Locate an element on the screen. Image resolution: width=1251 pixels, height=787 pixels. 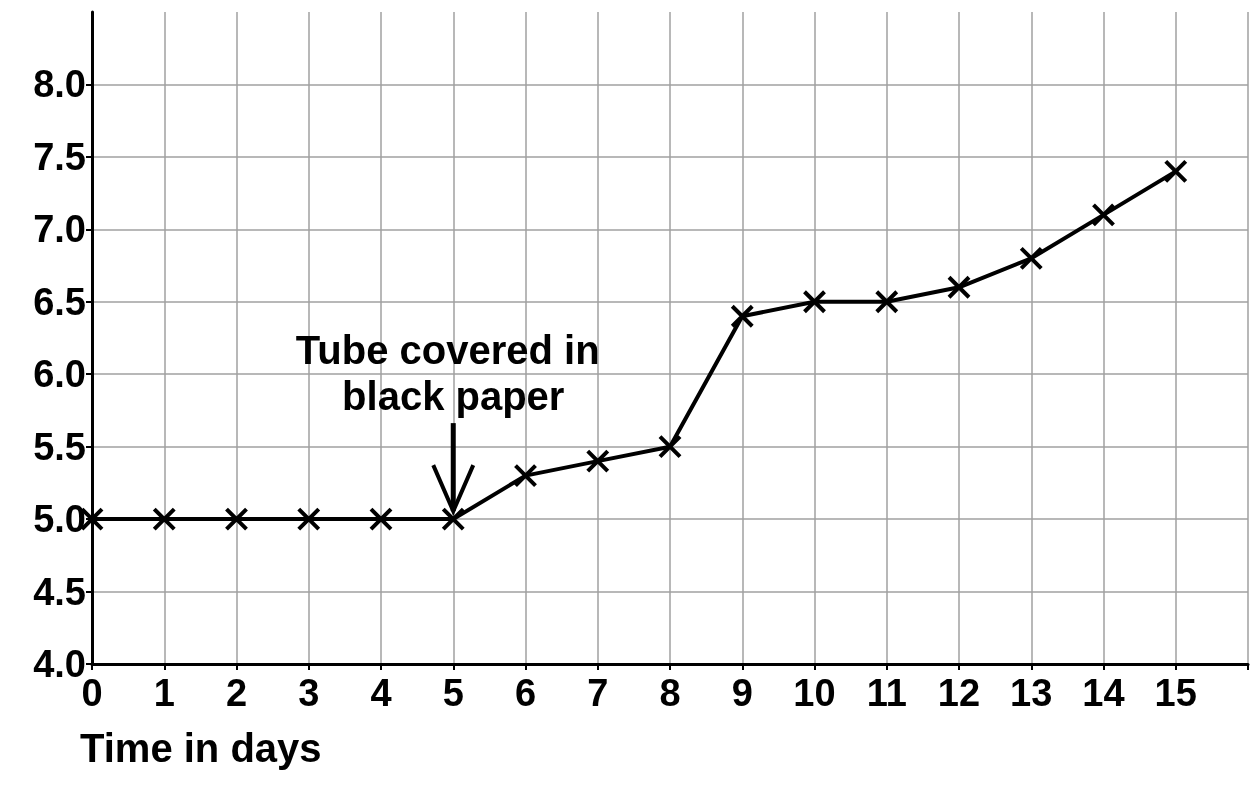
x-tick-label: 7 is located at coordinates (598, 693).